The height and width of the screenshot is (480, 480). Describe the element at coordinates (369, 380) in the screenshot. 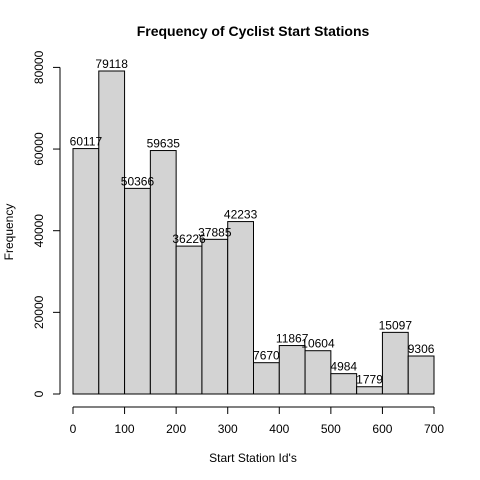

I see `bar-value-label: 1779` at that location.